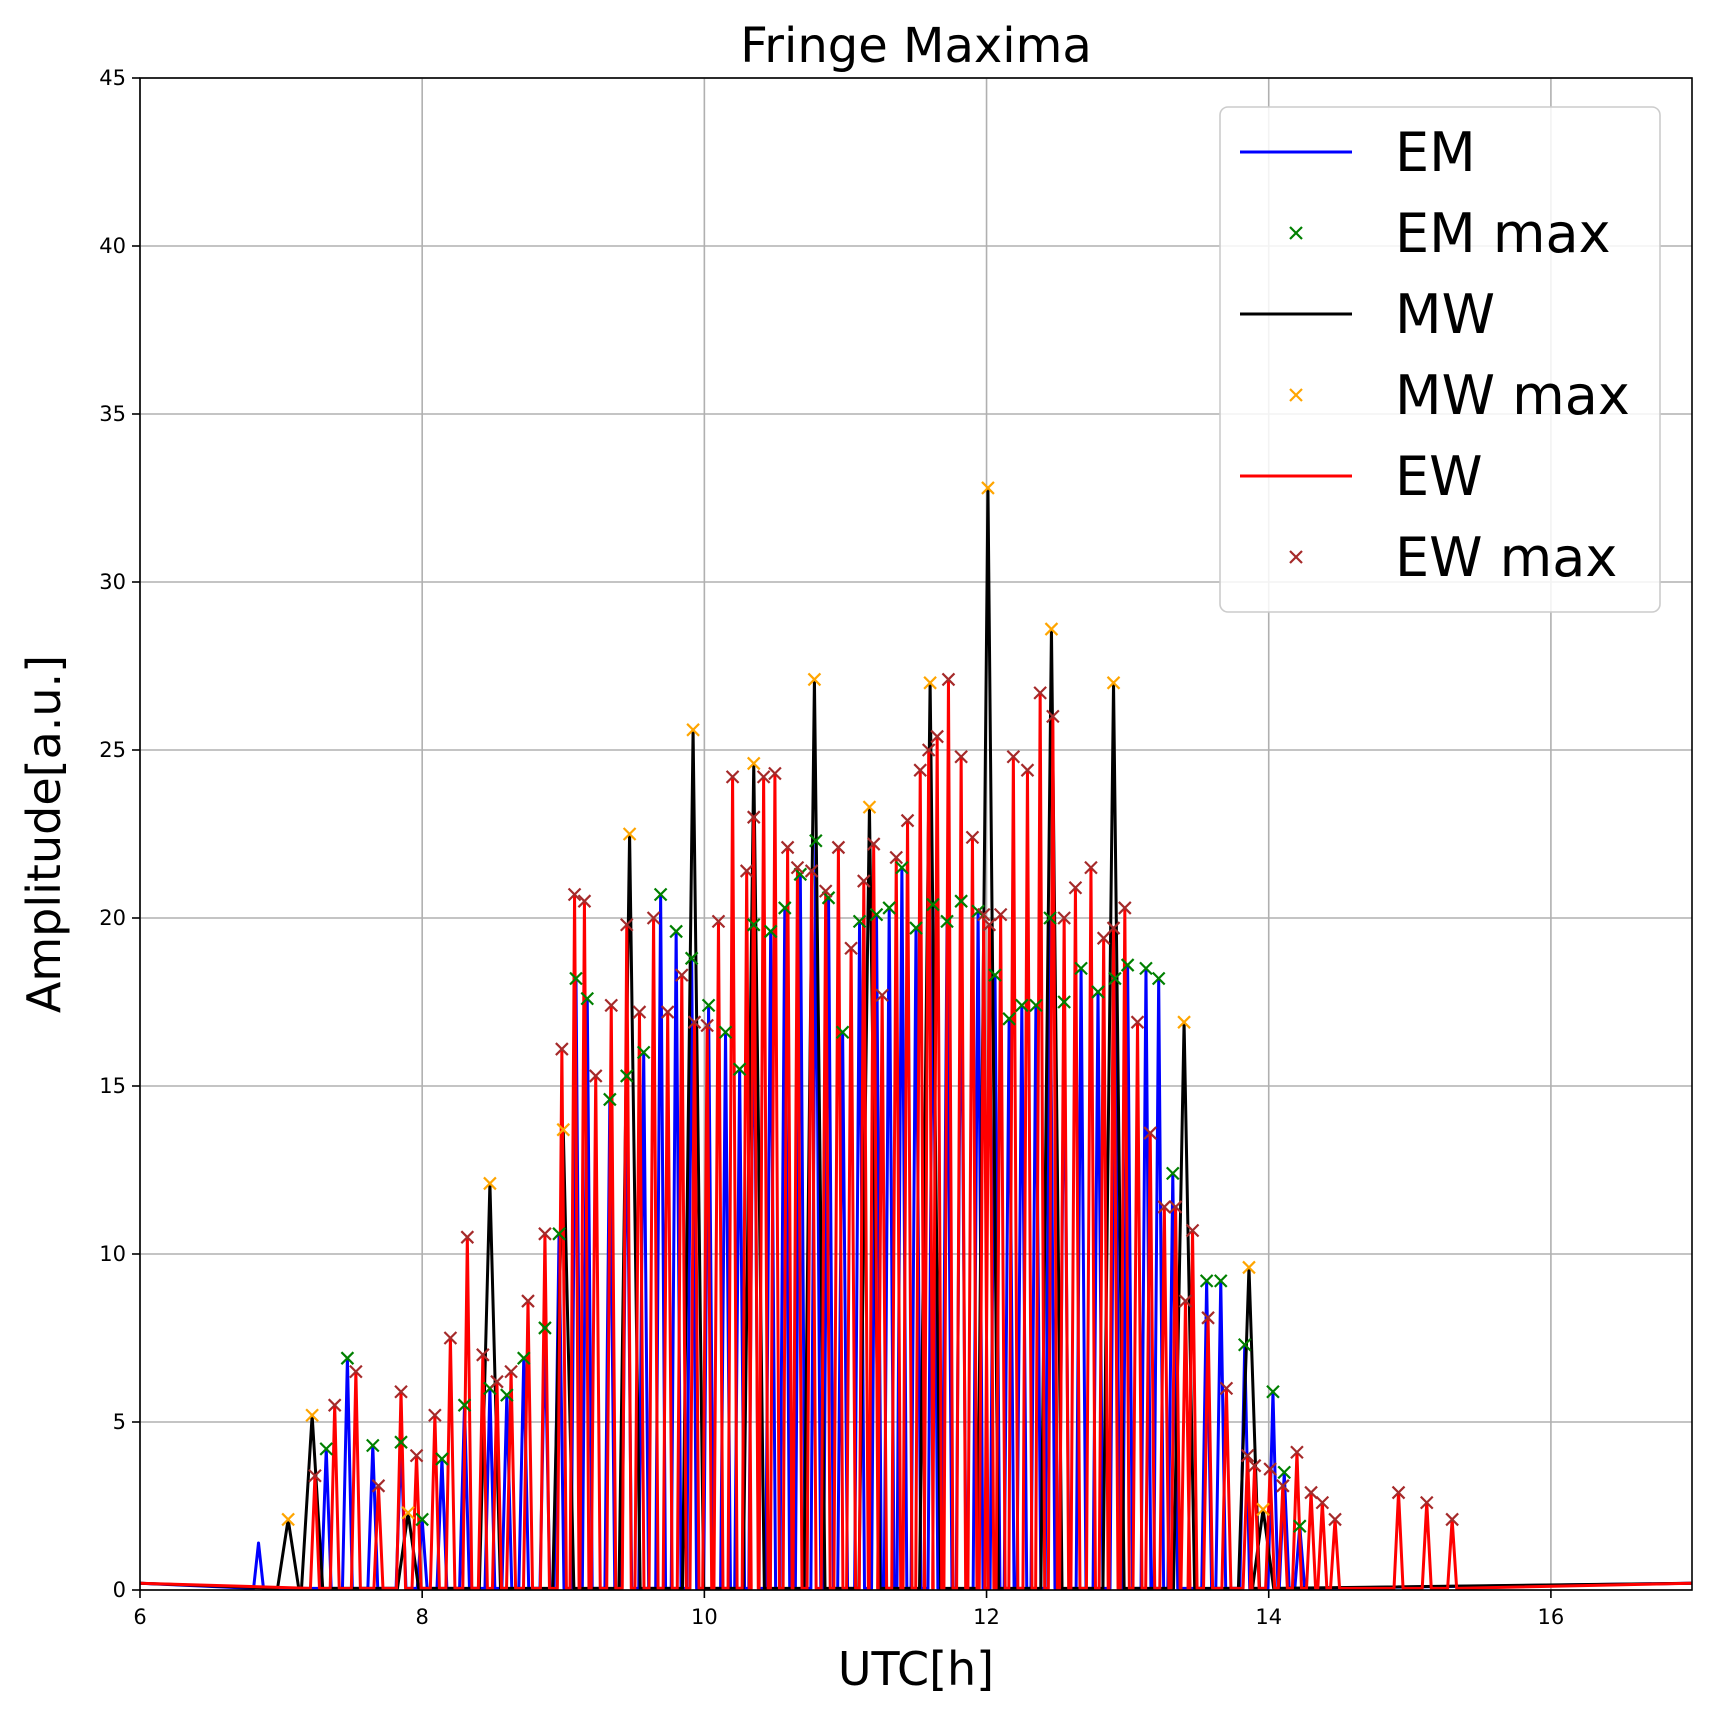  What do you see at coordinates (112, 78) in the screenshot?
I see `y-tick-label: 45` at bounding box center [112, 78].